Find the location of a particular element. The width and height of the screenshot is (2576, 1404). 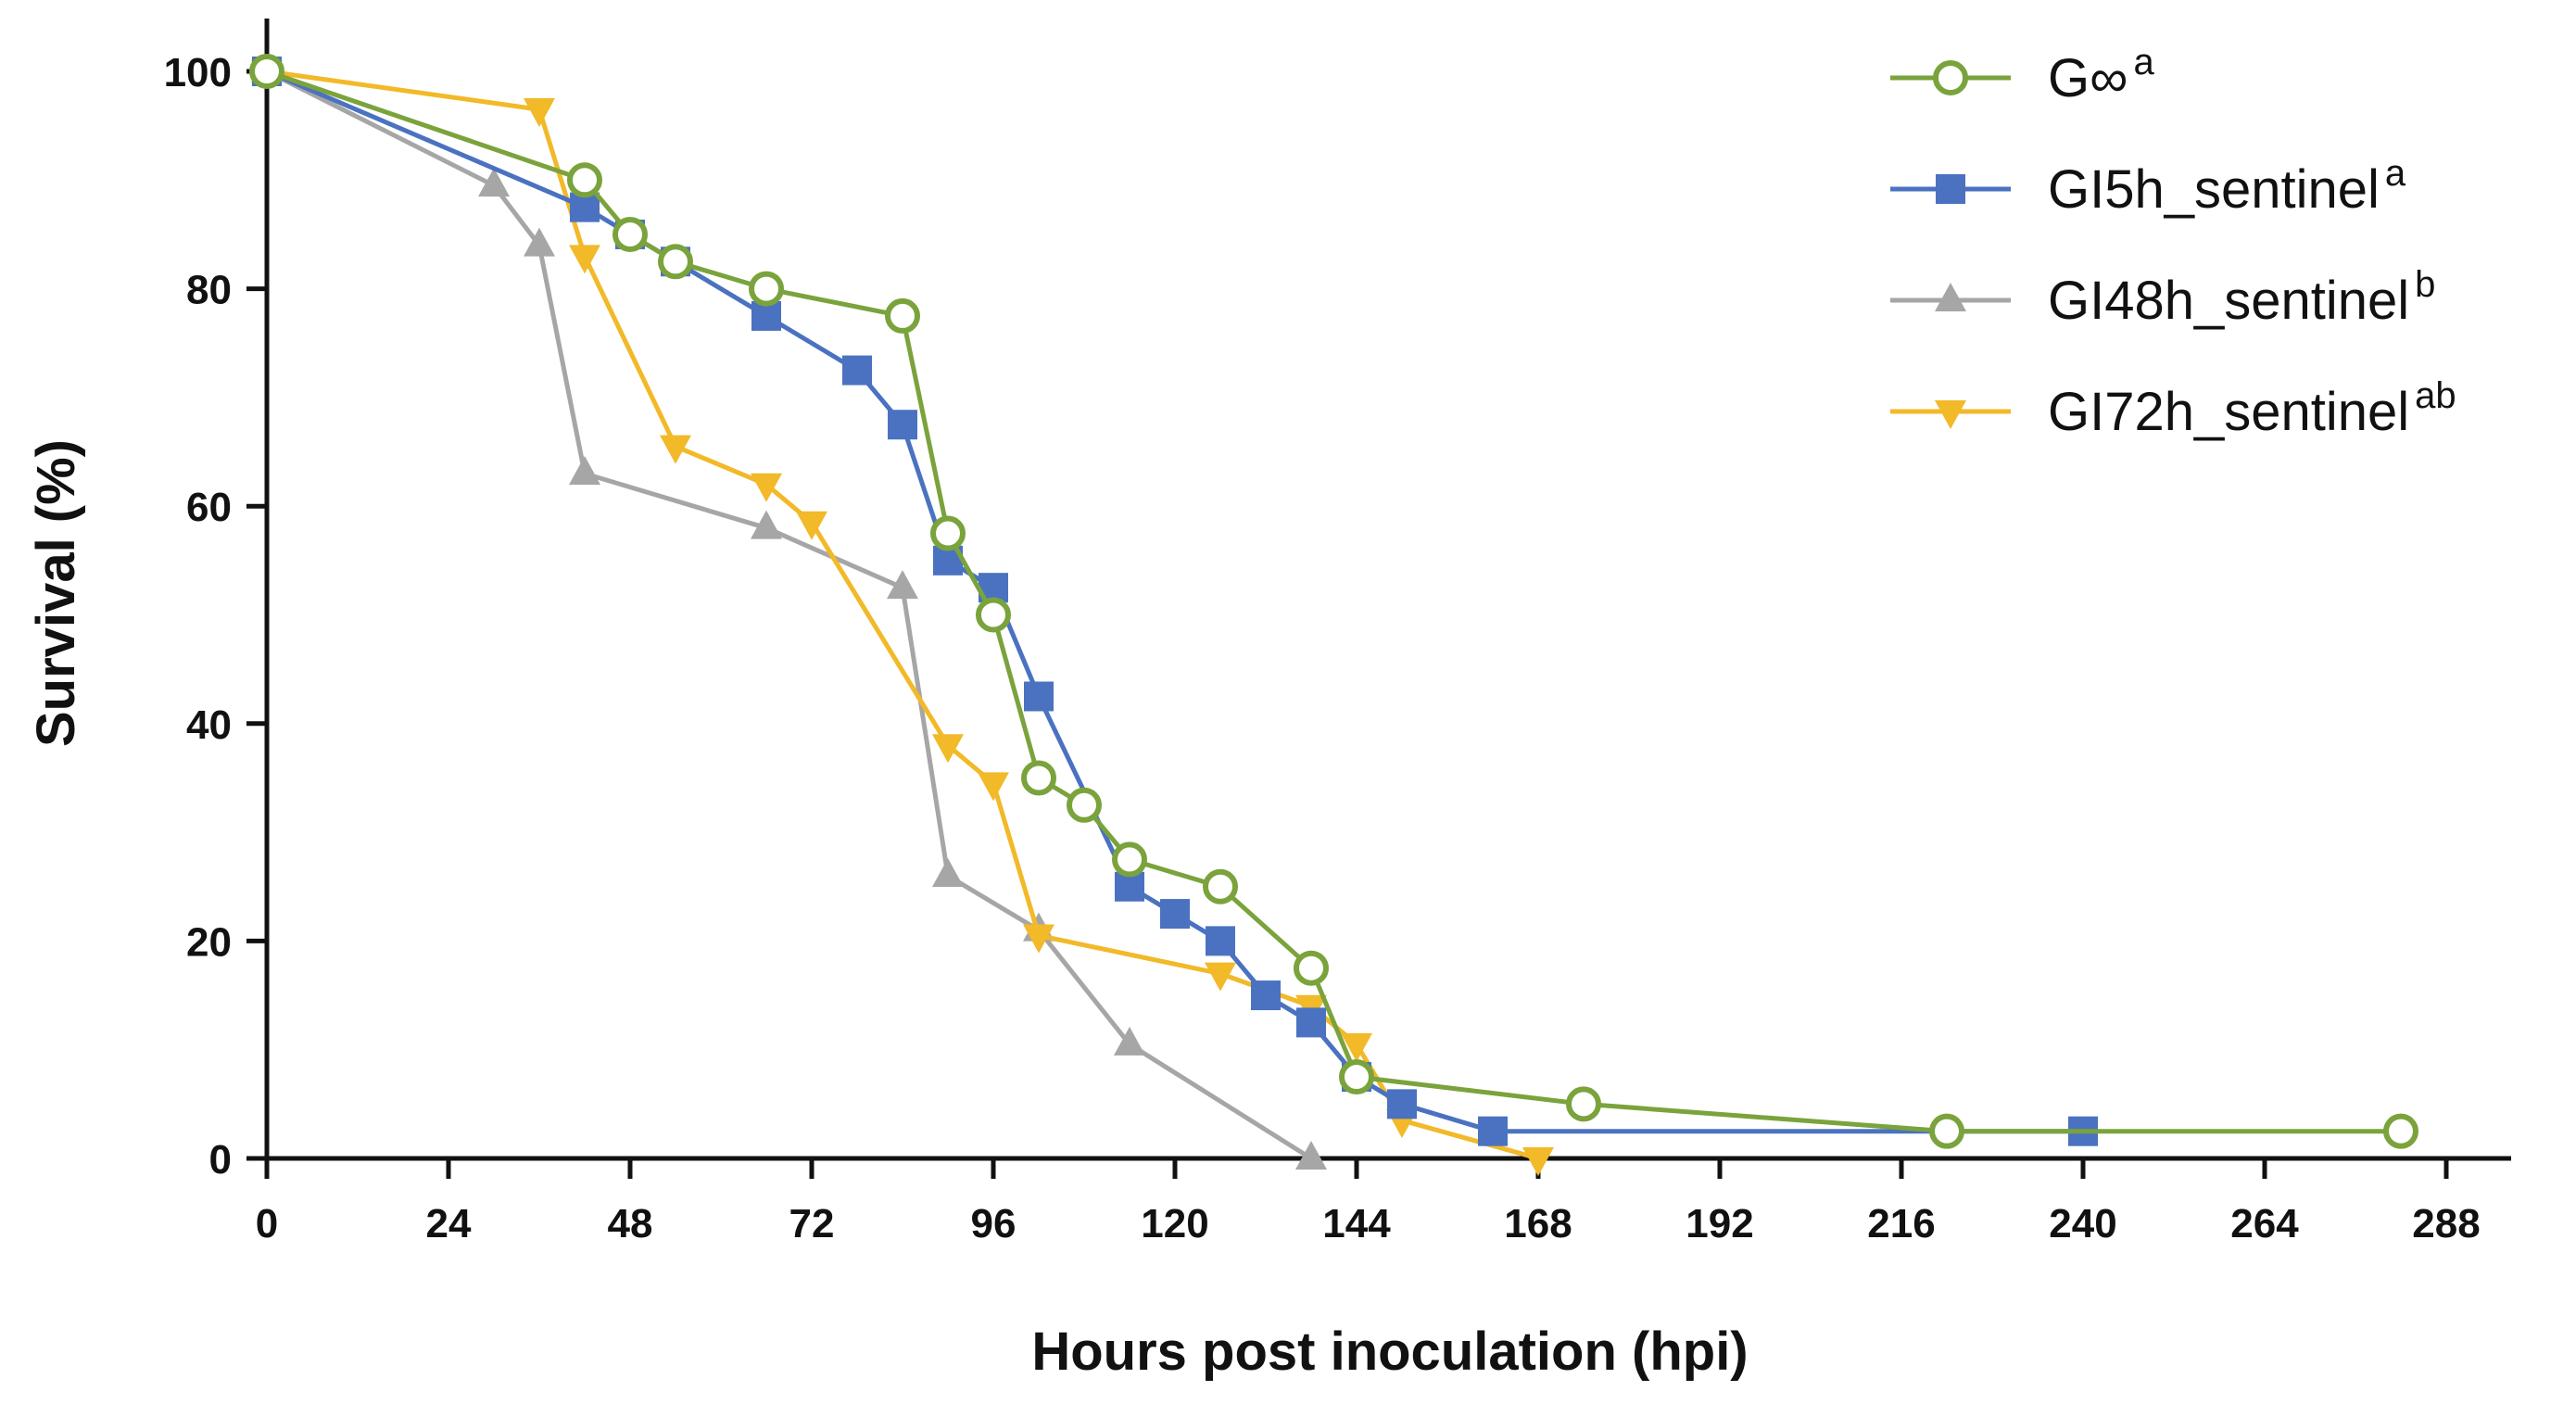

x-tick-label: 48 is located at coordinates (631, 1223).